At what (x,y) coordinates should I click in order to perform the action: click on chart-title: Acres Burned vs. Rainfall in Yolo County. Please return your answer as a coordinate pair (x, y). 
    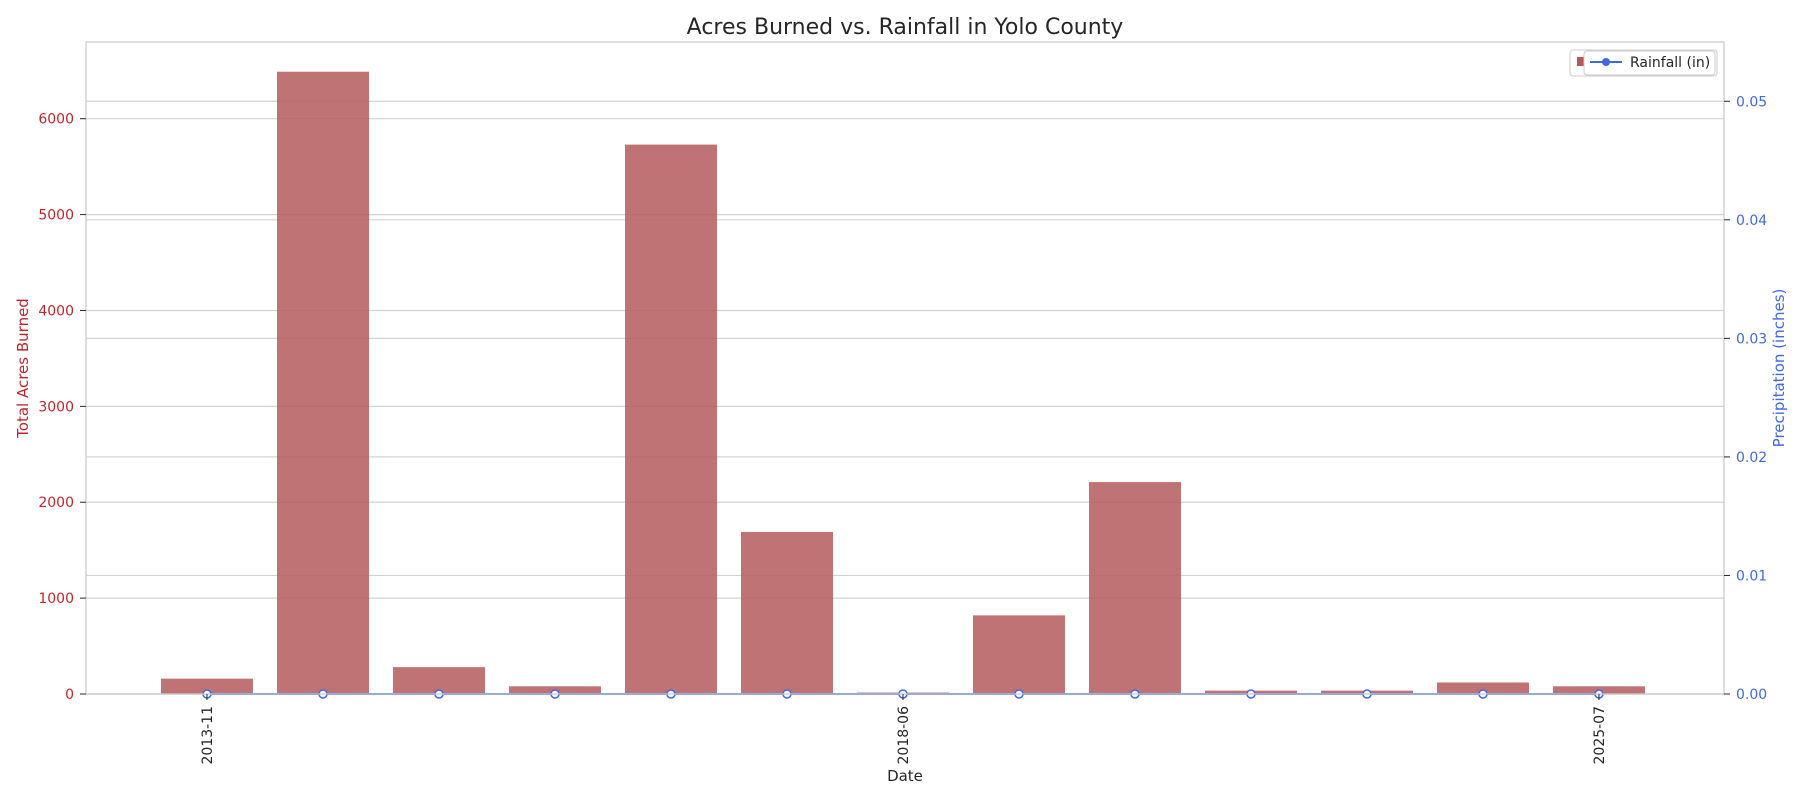
    Looking at the image, I should click on (905, 27).